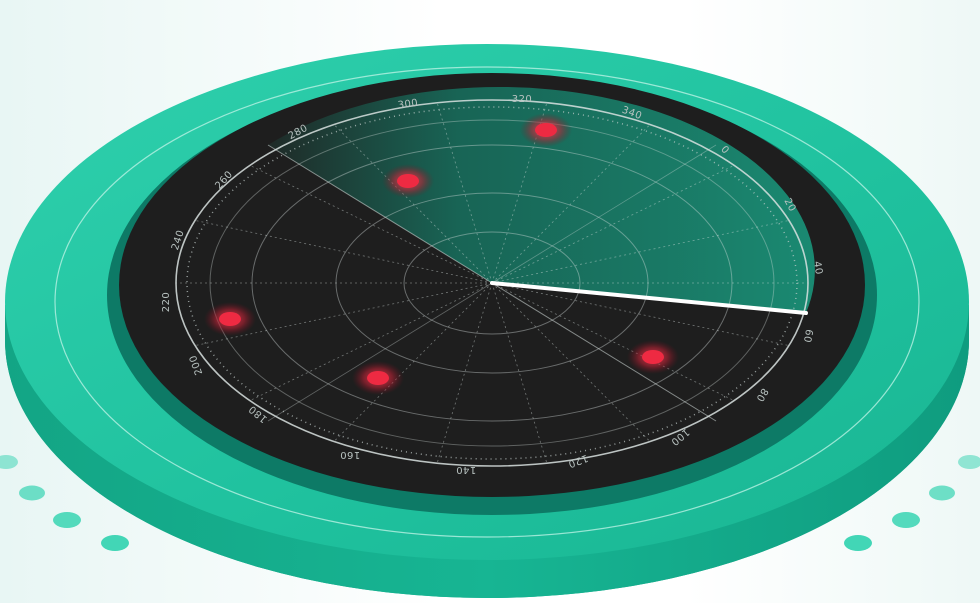  What do you see at coordinates (64, 503) in the screenshot?
I see `decorative-dots-left` at bounding box center [64, 503].